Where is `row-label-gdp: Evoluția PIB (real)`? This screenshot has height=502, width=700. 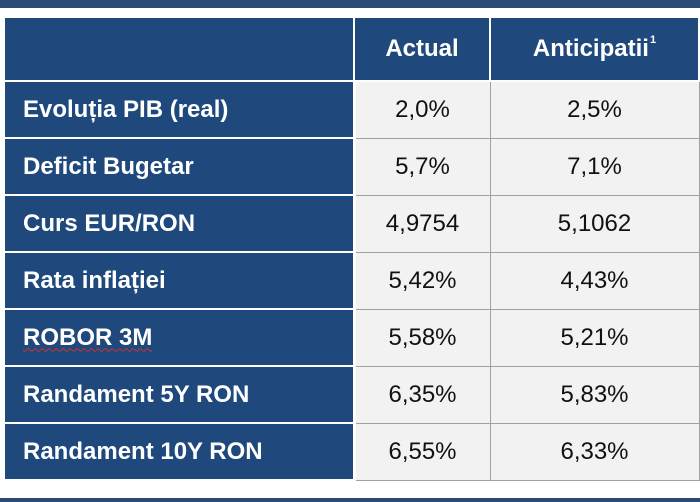
row-label-gdp: Evoluția PIB (real) is located at coordinates (179, 109).